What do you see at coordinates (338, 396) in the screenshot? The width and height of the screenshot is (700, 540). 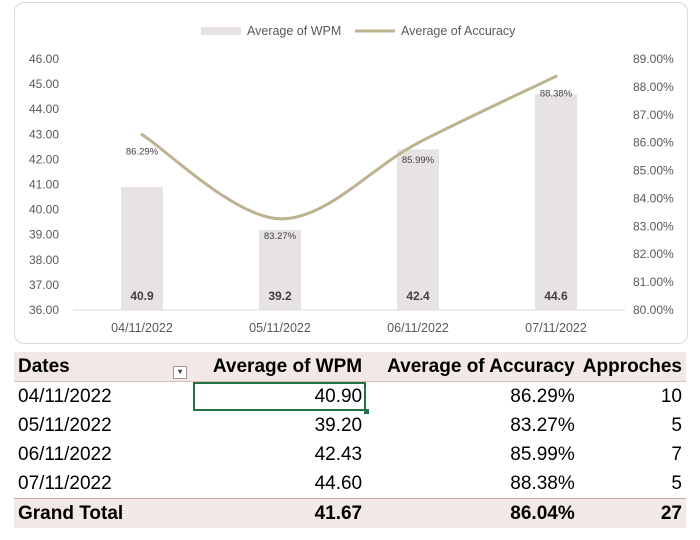 I see `cell-wpm-value: 40.90` at bounding box center [338, 396].